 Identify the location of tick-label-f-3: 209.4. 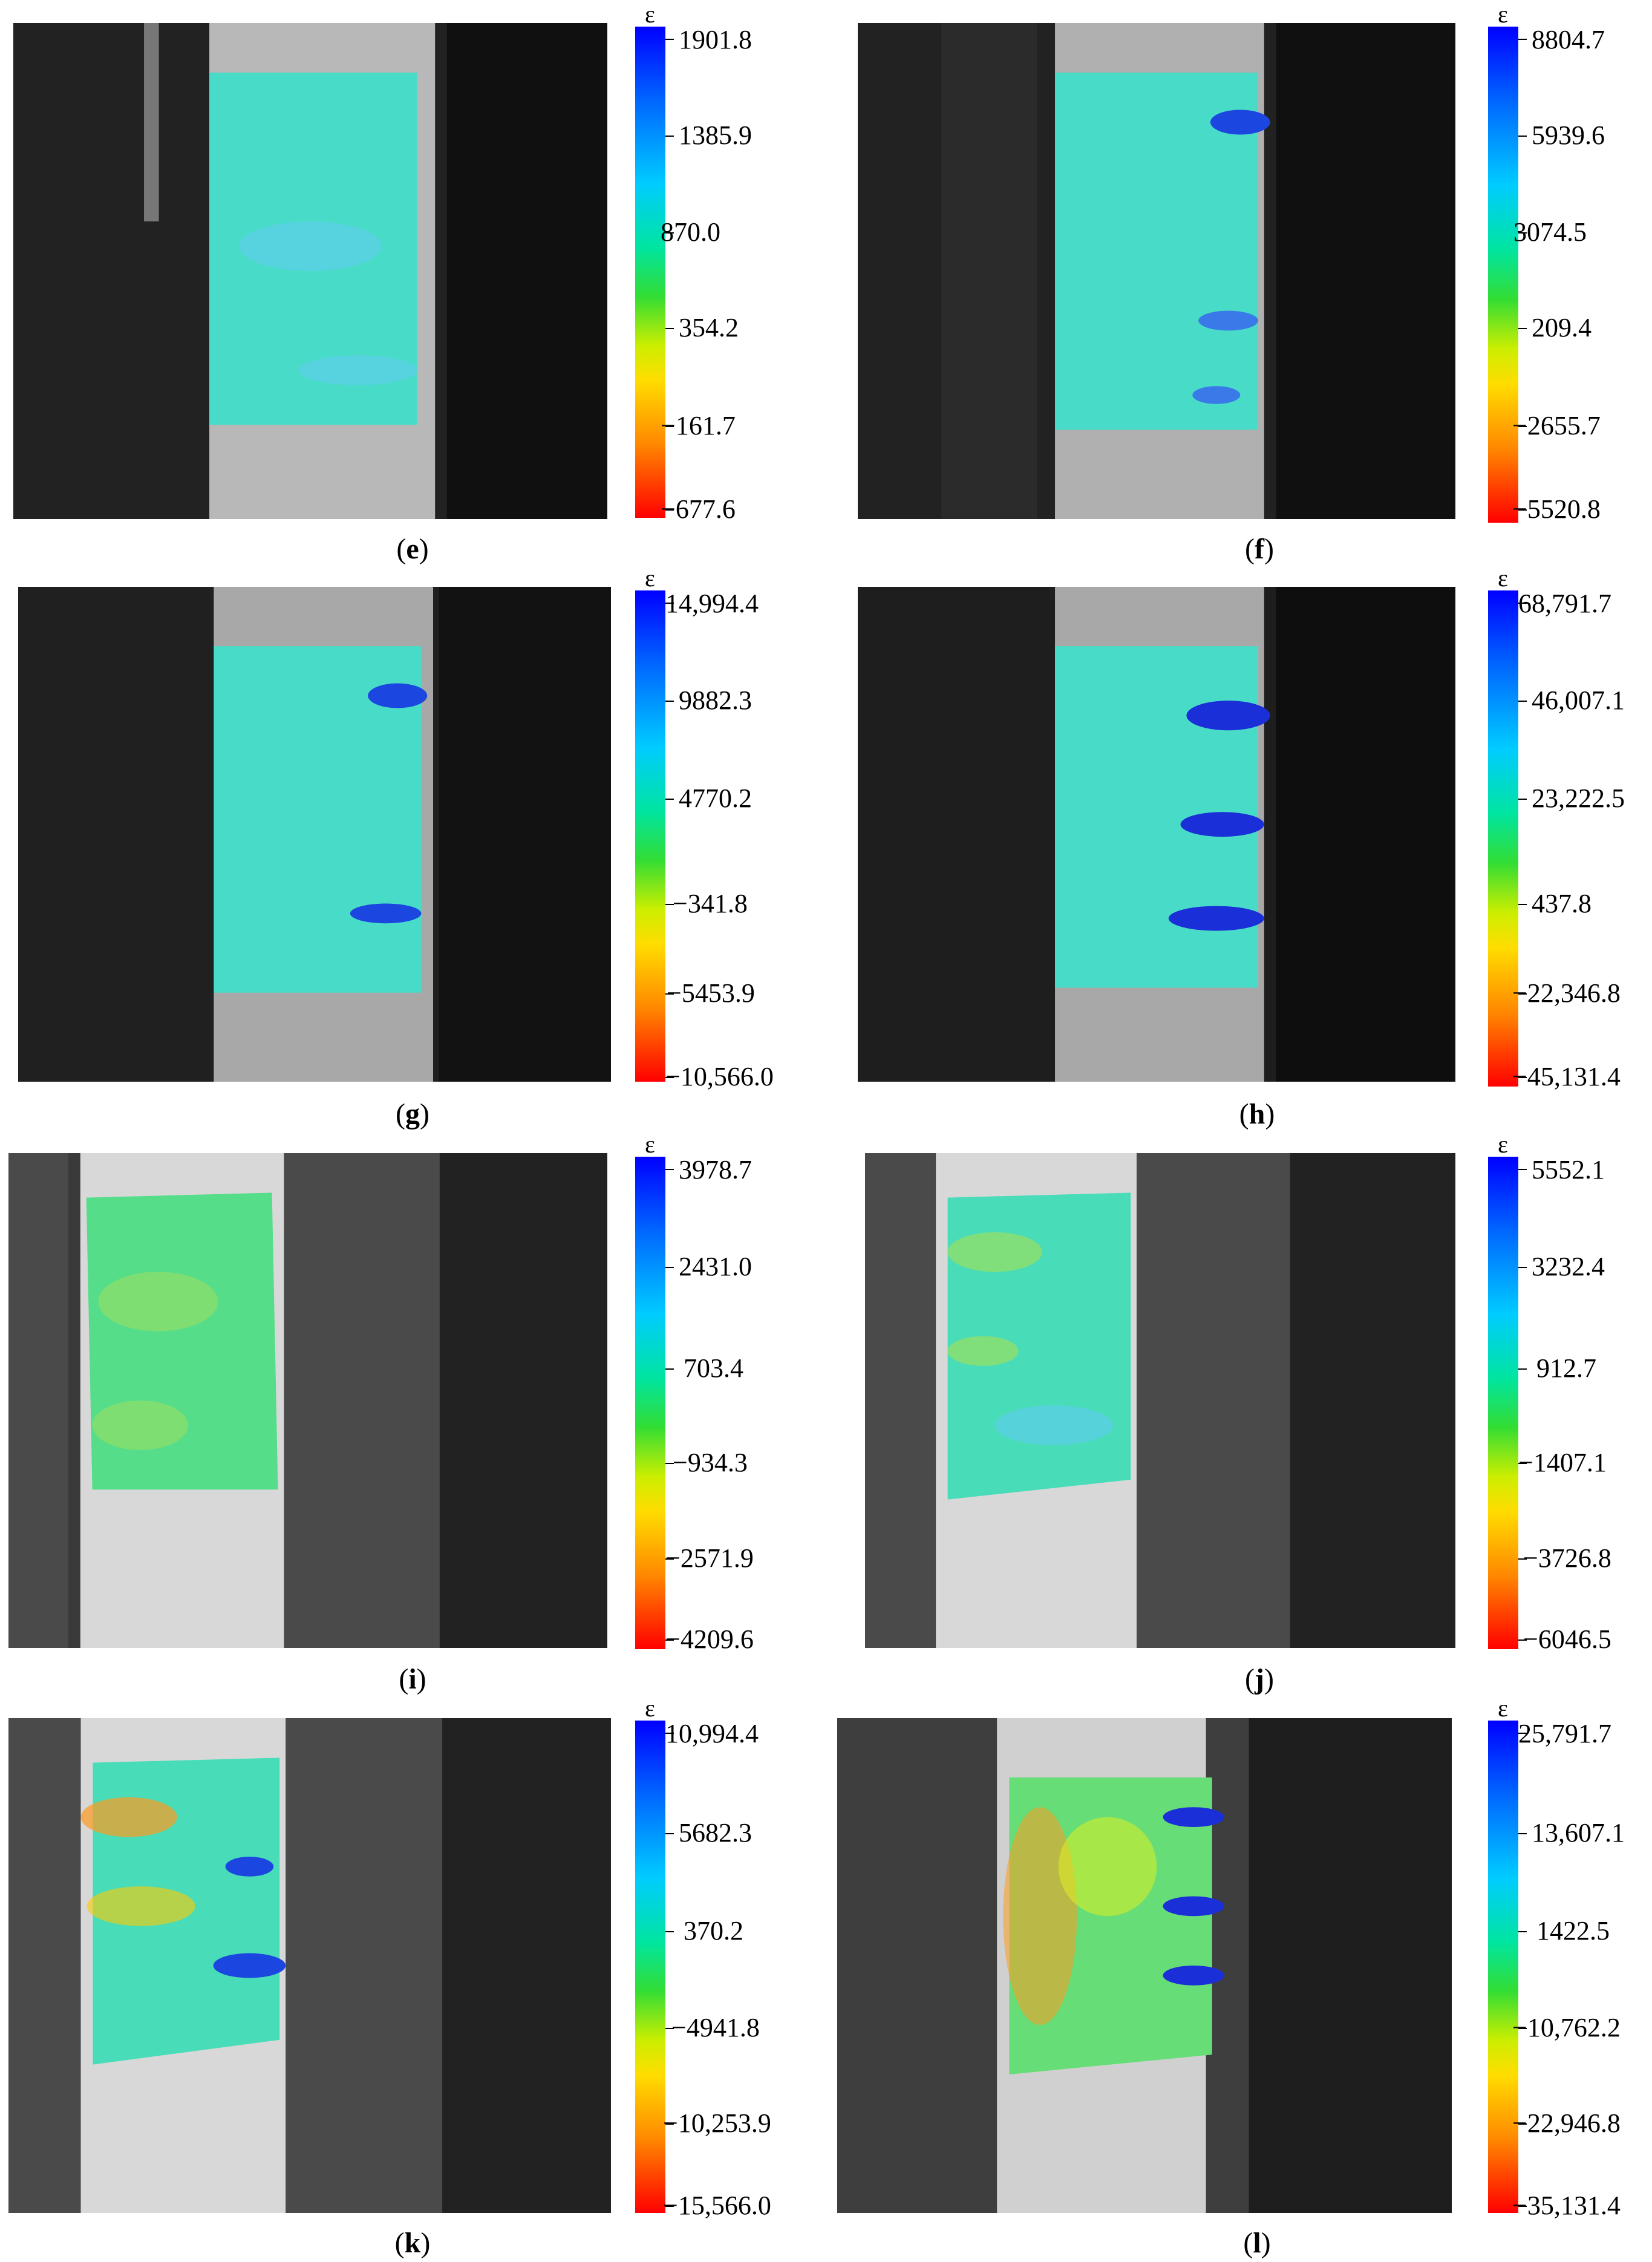
(1562, 327).